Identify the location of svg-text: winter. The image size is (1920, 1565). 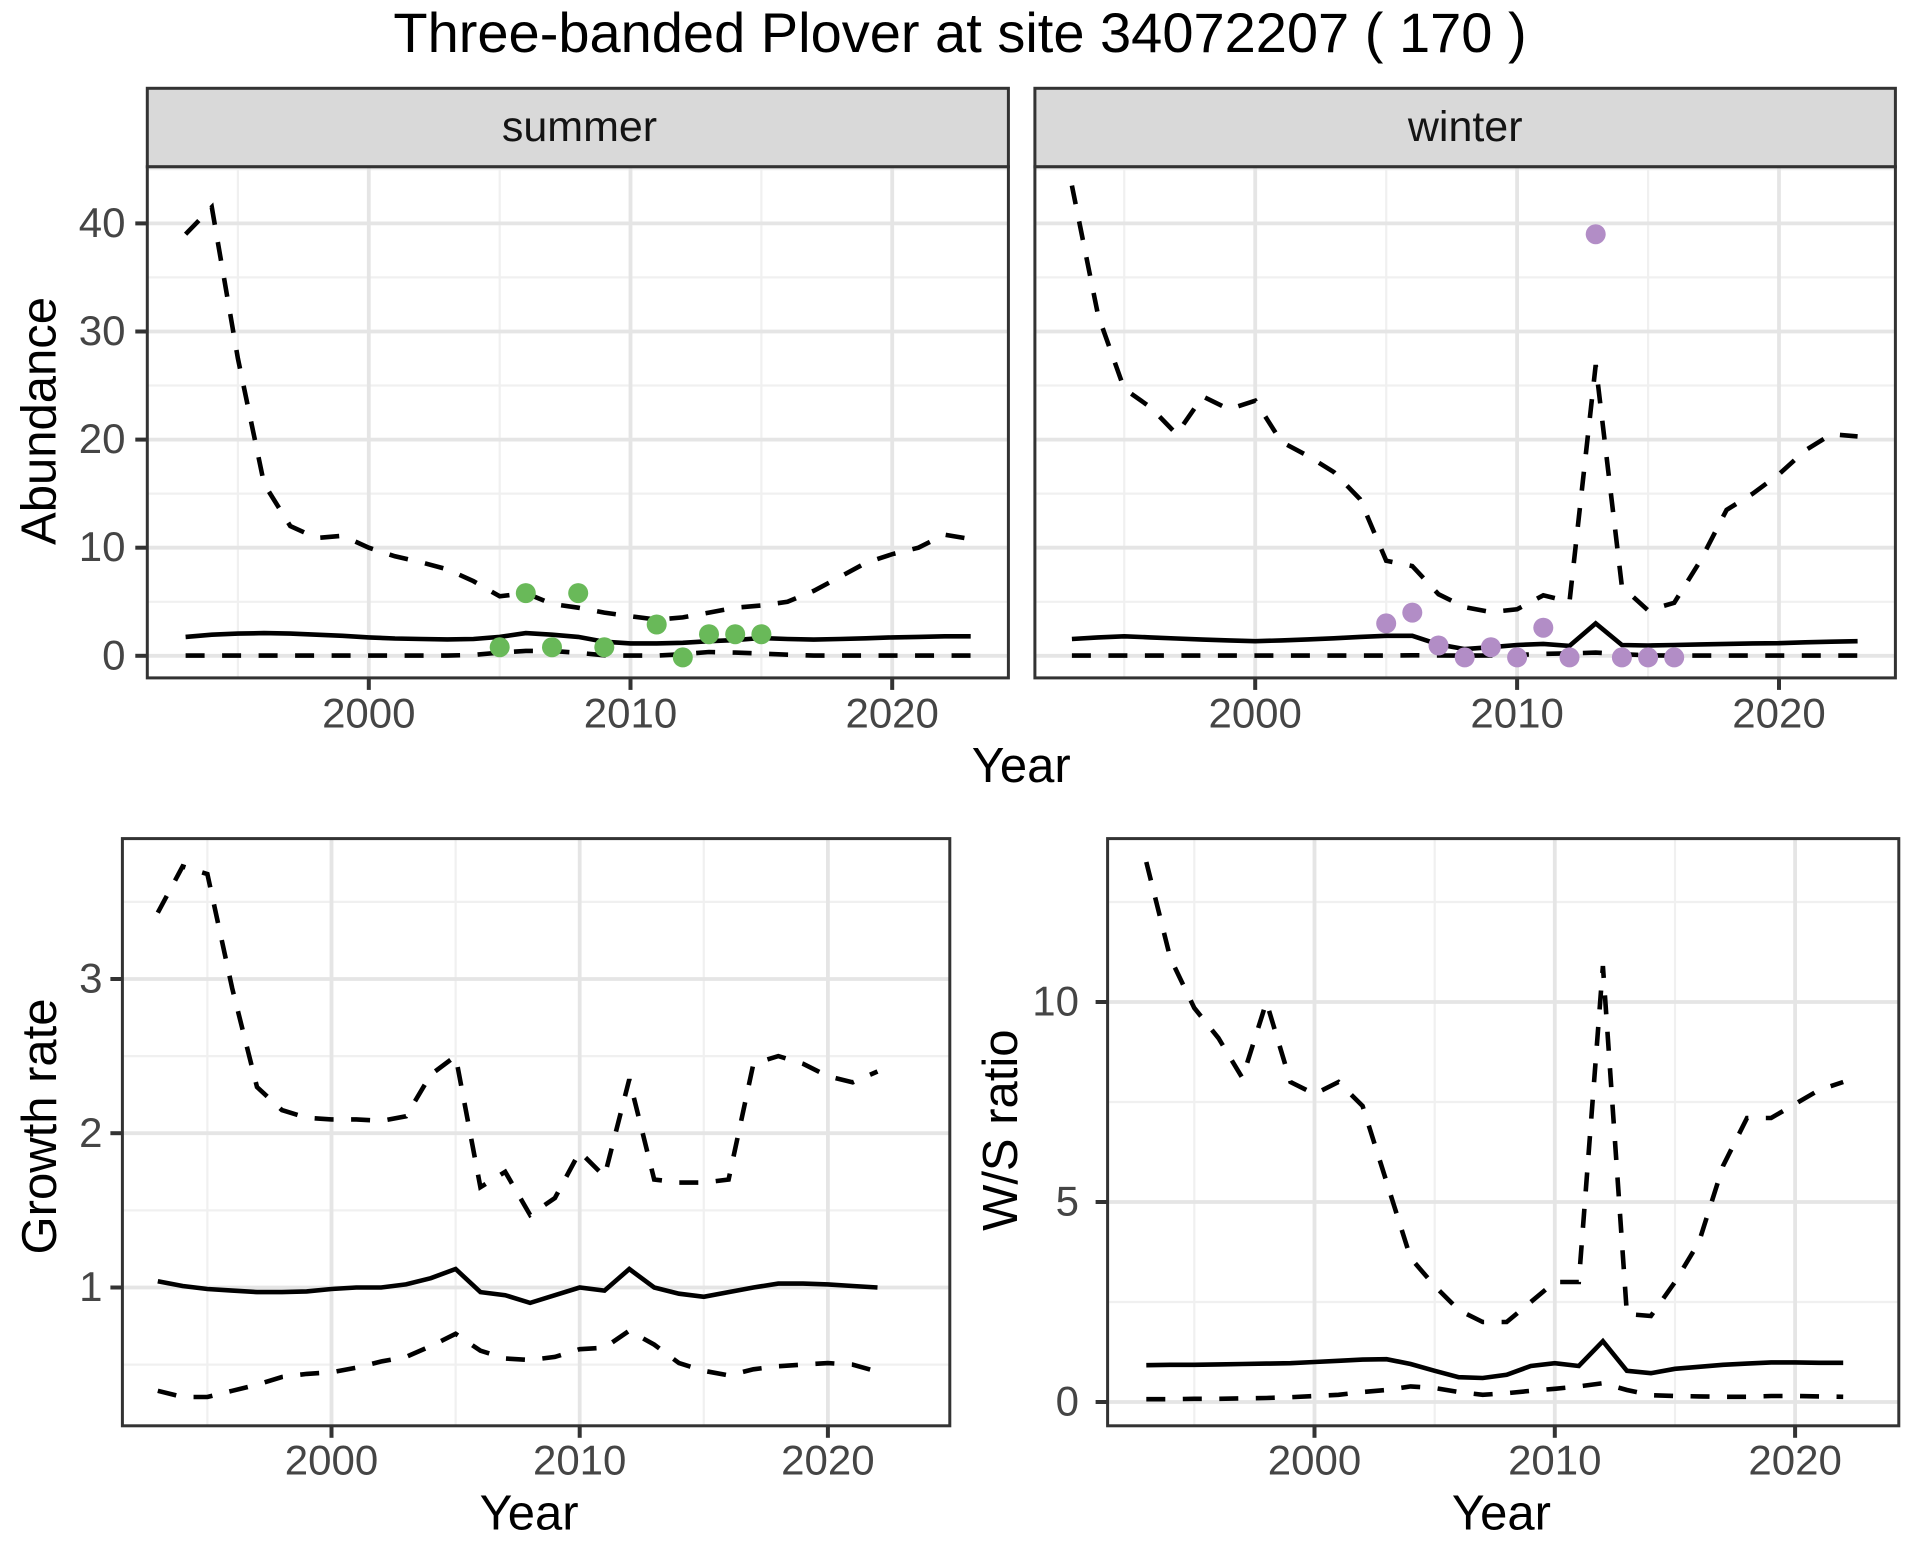
(1465, 127).